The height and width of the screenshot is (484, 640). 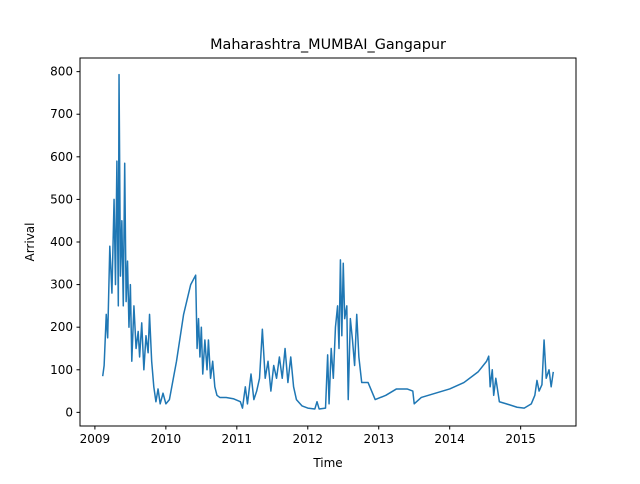 What do you see at coordinates (61, 370) in the screenshot?
I see `y-tick-label: 100` at bounding box center [61, 370].